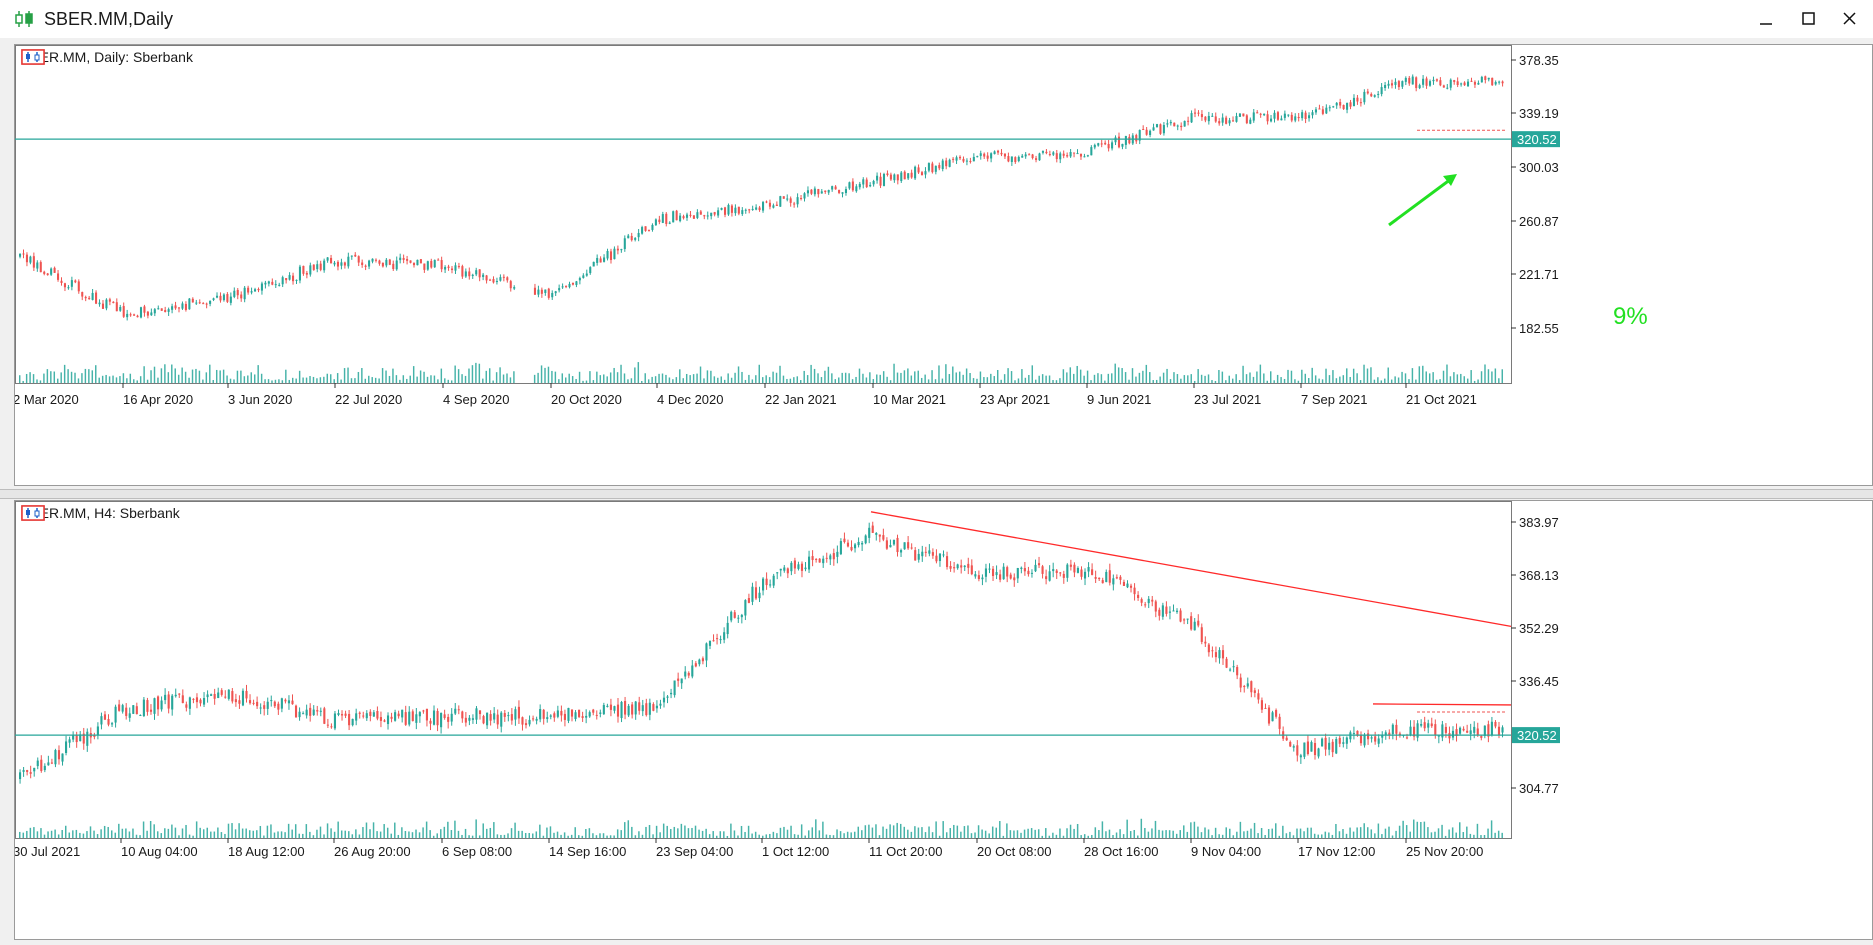 This screenshot has width=1873, height=945. Describe the element at coordinates (1850, 19) in the screenshot. I see `close-button` at that location.